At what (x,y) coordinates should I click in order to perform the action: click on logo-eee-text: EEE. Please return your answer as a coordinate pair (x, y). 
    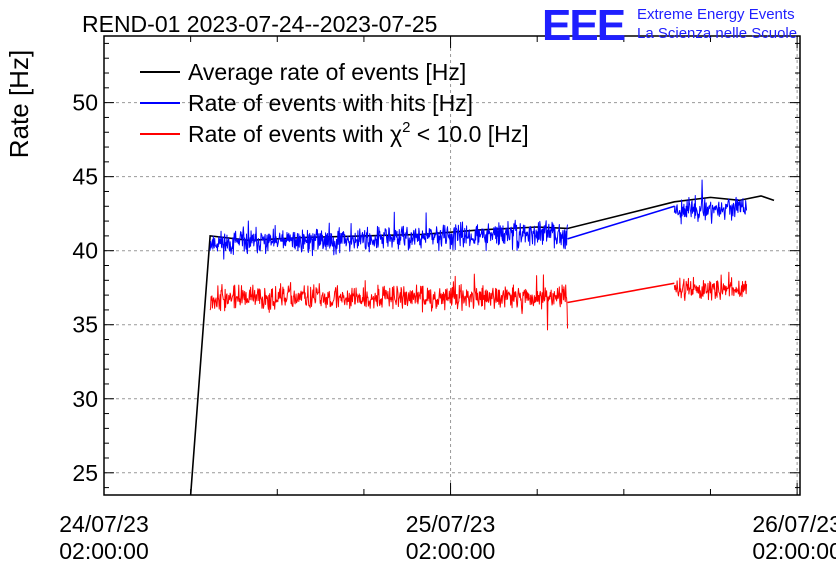
    Looking at the image, I should click on (583, 25).